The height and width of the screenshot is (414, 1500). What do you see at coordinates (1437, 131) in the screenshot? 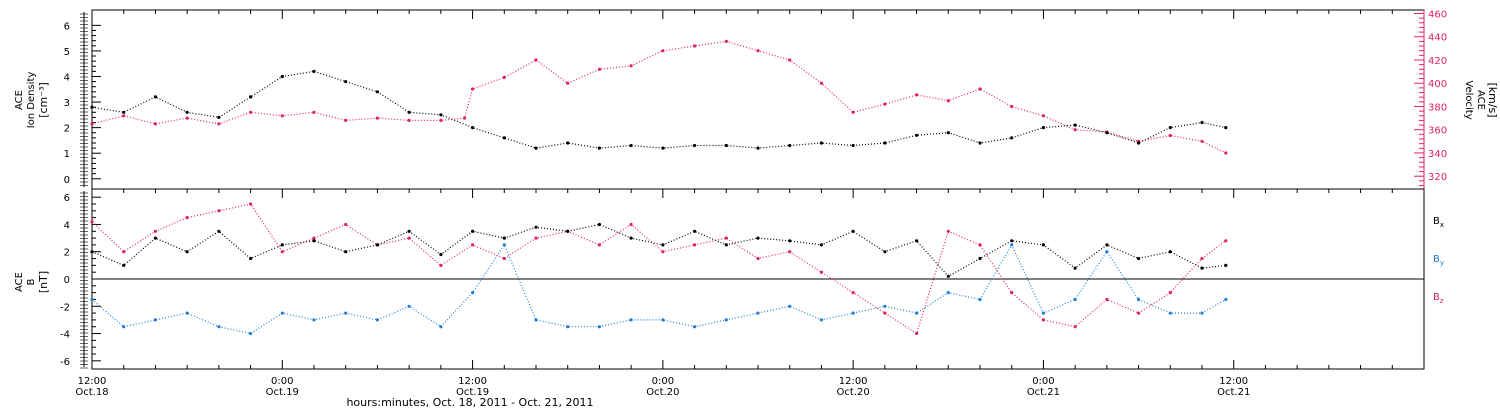
I see `velocity-tick-label: 360` at bounding box center [1437, 131].